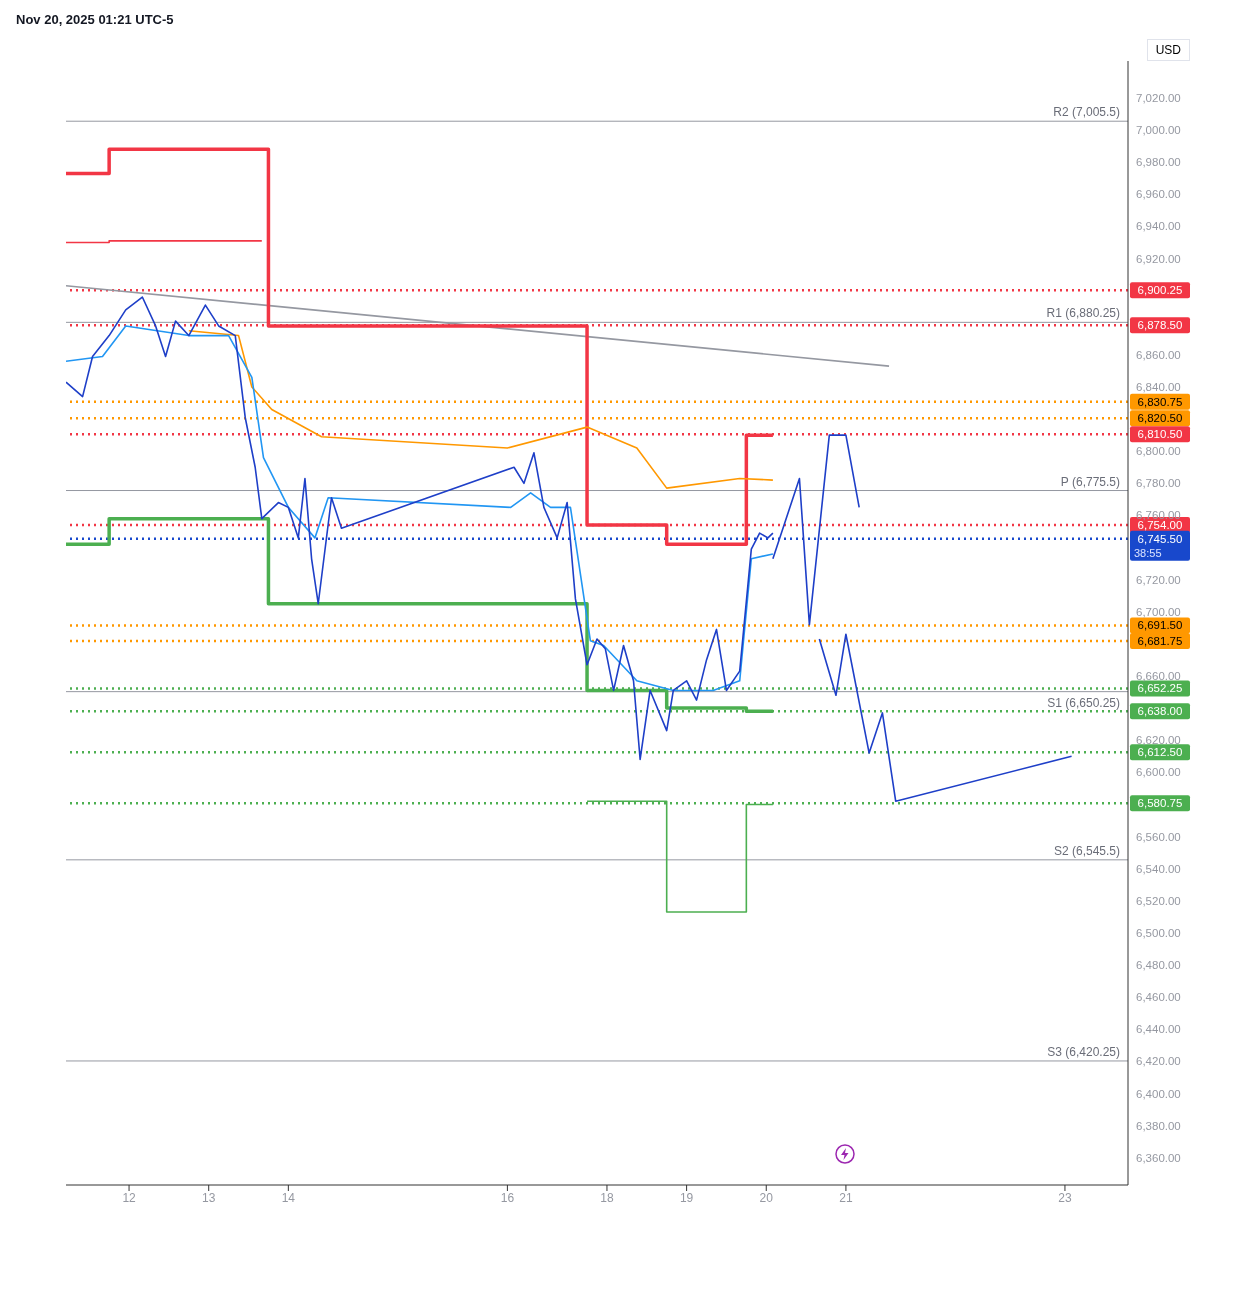 This screenshot has width=1257, height=1294. Describe the element at coordinates (1158, 1061) in the screenshot. I see `y-tick-label: 6,420.00` at that location.